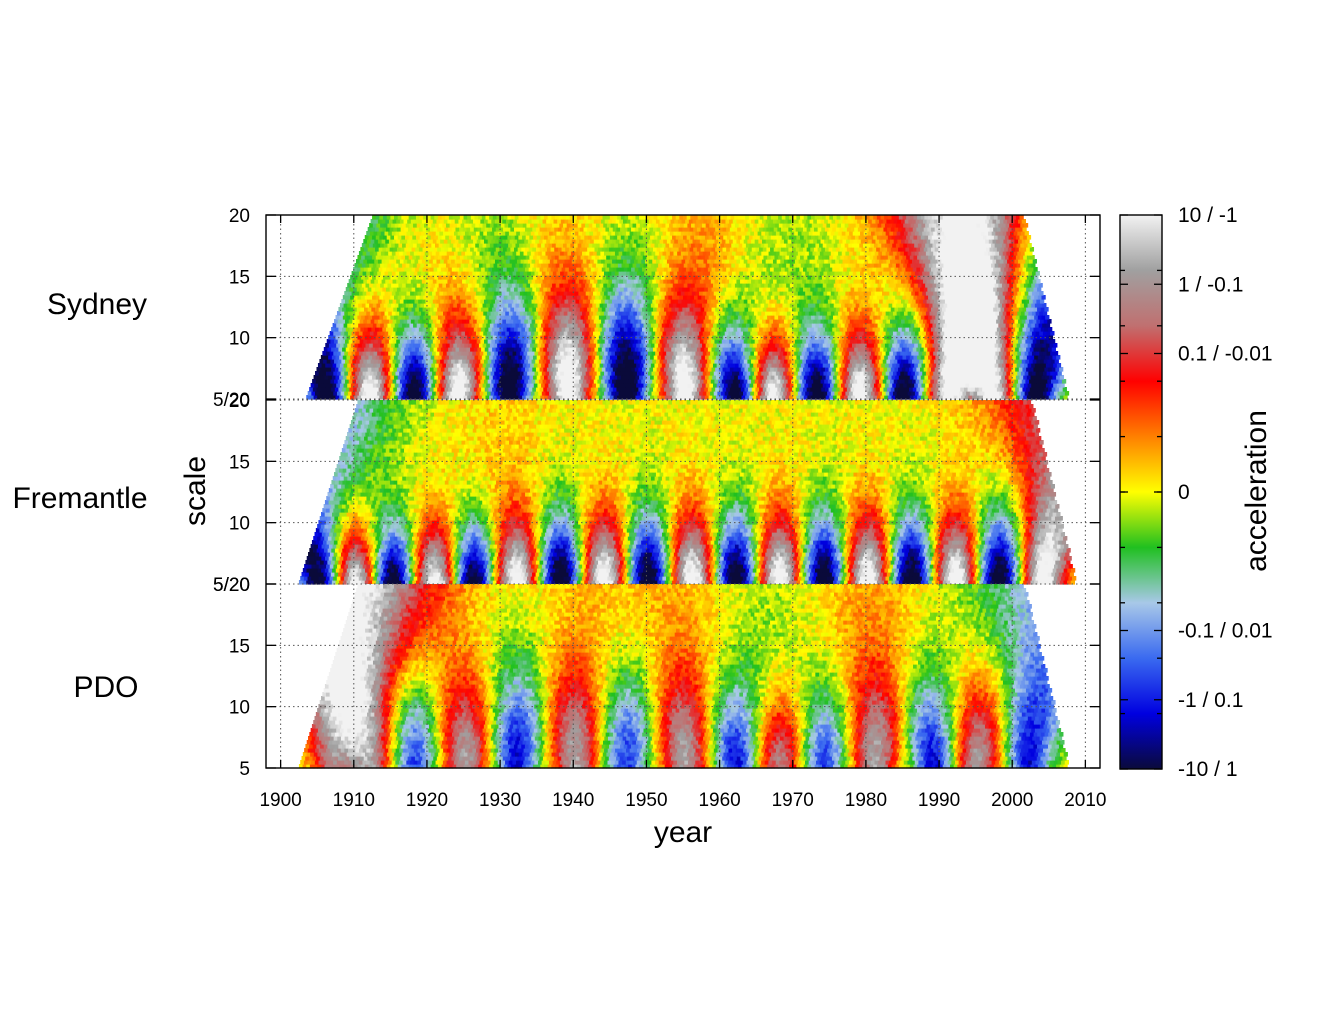  Describe the element at coordinates (1208, 769) in the screenshot. I see `colorbar-tick-label: -10 / 1` at that location.